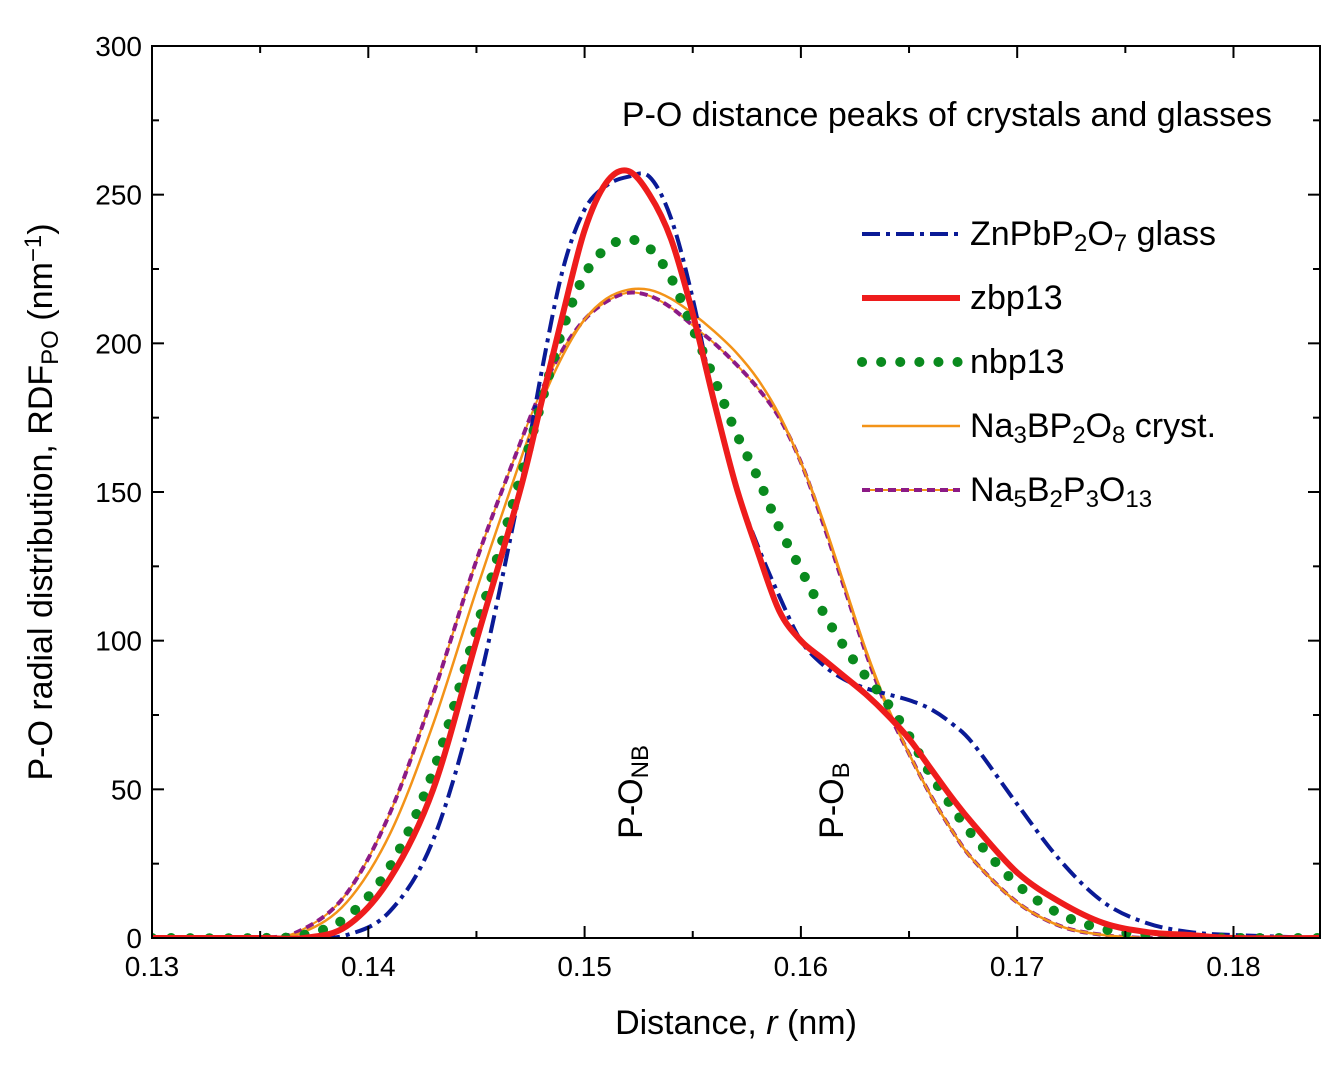 Image resolution: width=1342 pixels, height=1066 pixels. Describe the element at coordinates (118, 641) in the screenshot. I see `y-tick-label: 100` at that location.